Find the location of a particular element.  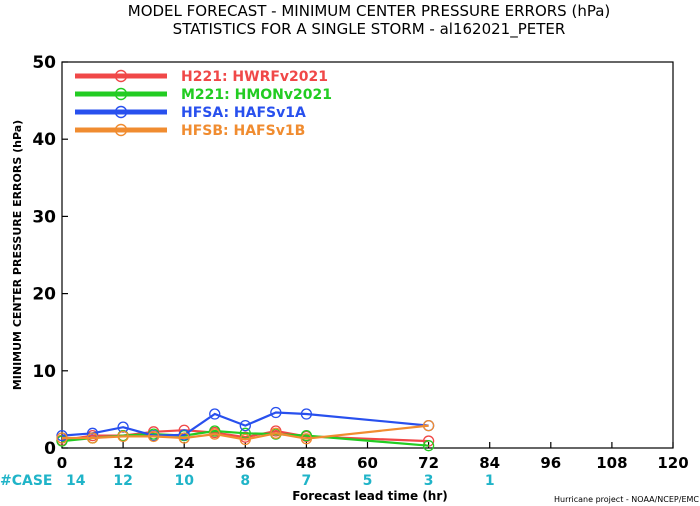

case-count: 10 is located at coordinates (184, 481).